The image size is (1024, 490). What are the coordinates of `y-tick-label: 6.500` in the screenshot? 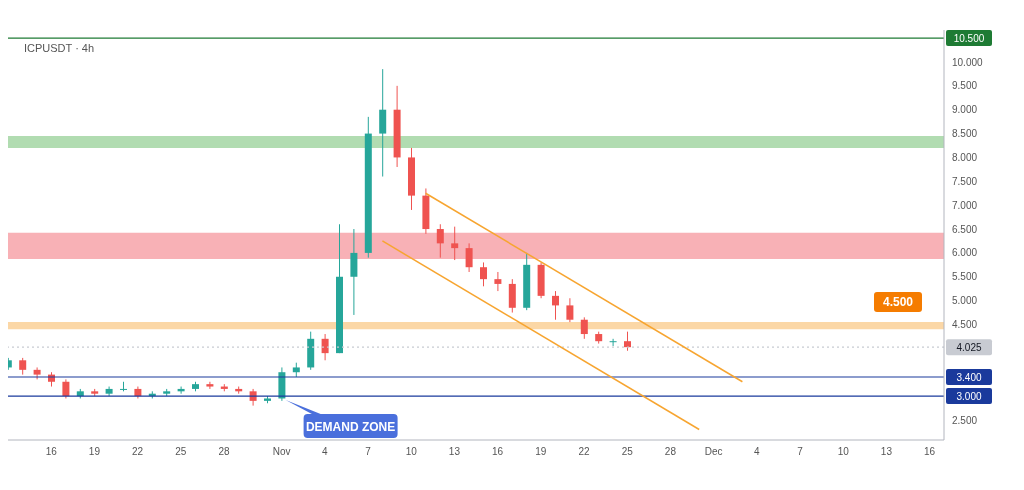 It's located at (965, 229).